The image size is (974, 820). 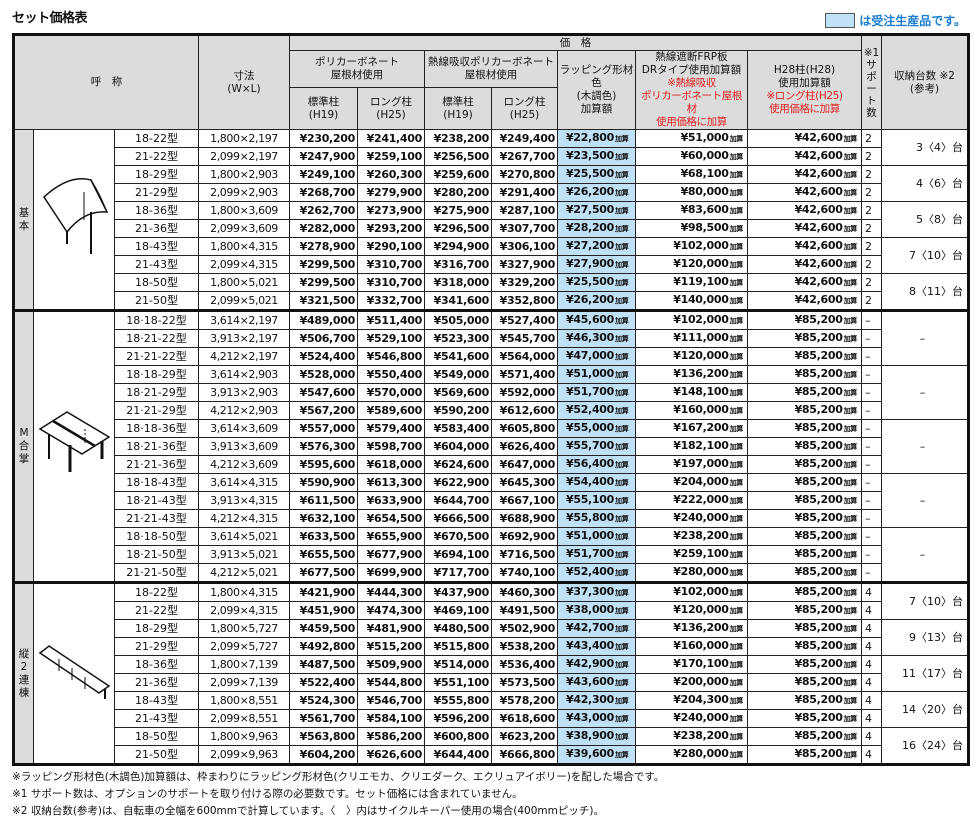 What do you see at coordinates (323, 301) in the screenshot?
I see `poly-std-price: ¥321,500` at bounding box center [323, 301].